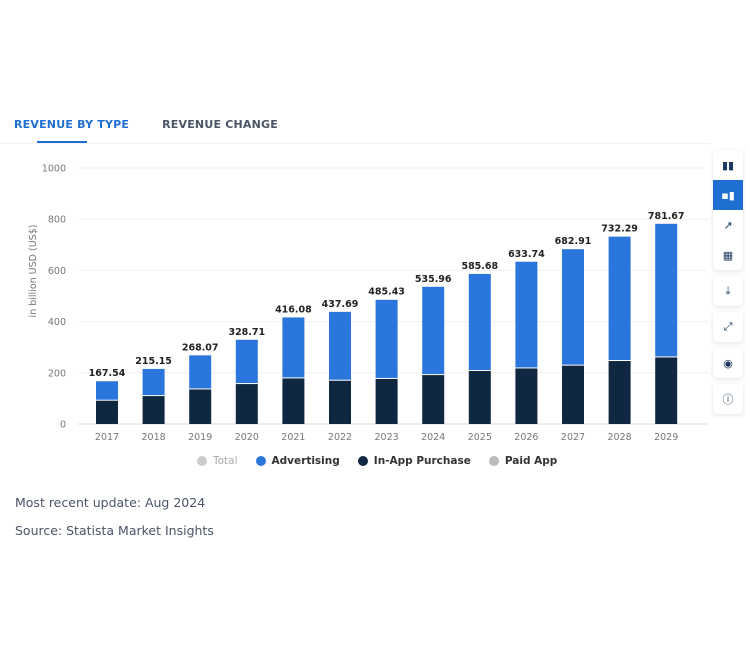  Describe the element at coordinates (620, 437) in the screenshot. I see `x-tick-label: 2028` at that location.